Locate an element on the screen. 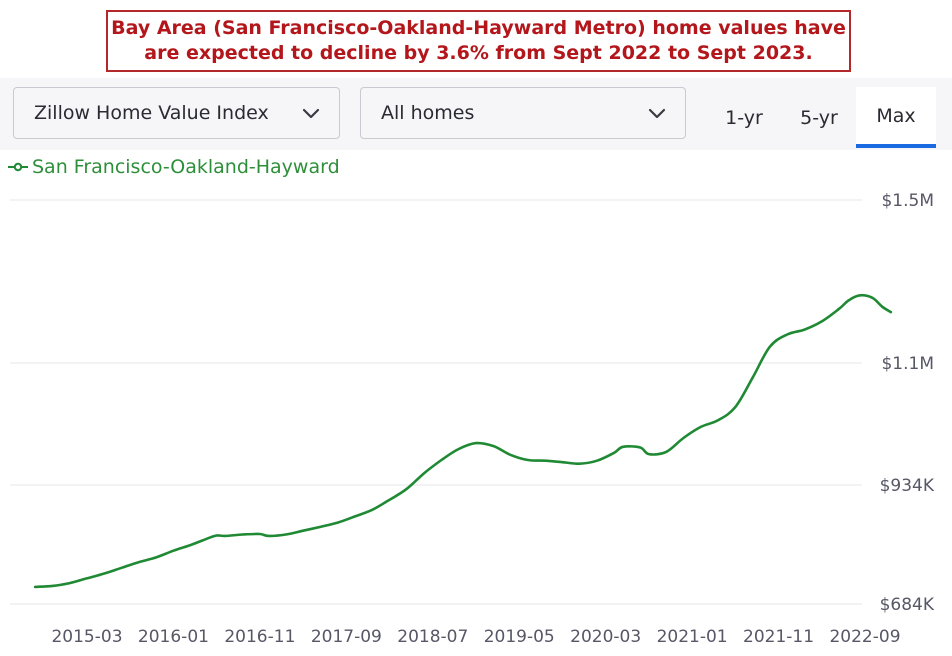  chart-legend: San Francisco-Oakland-Hayward is located at coordinates (174, 167).